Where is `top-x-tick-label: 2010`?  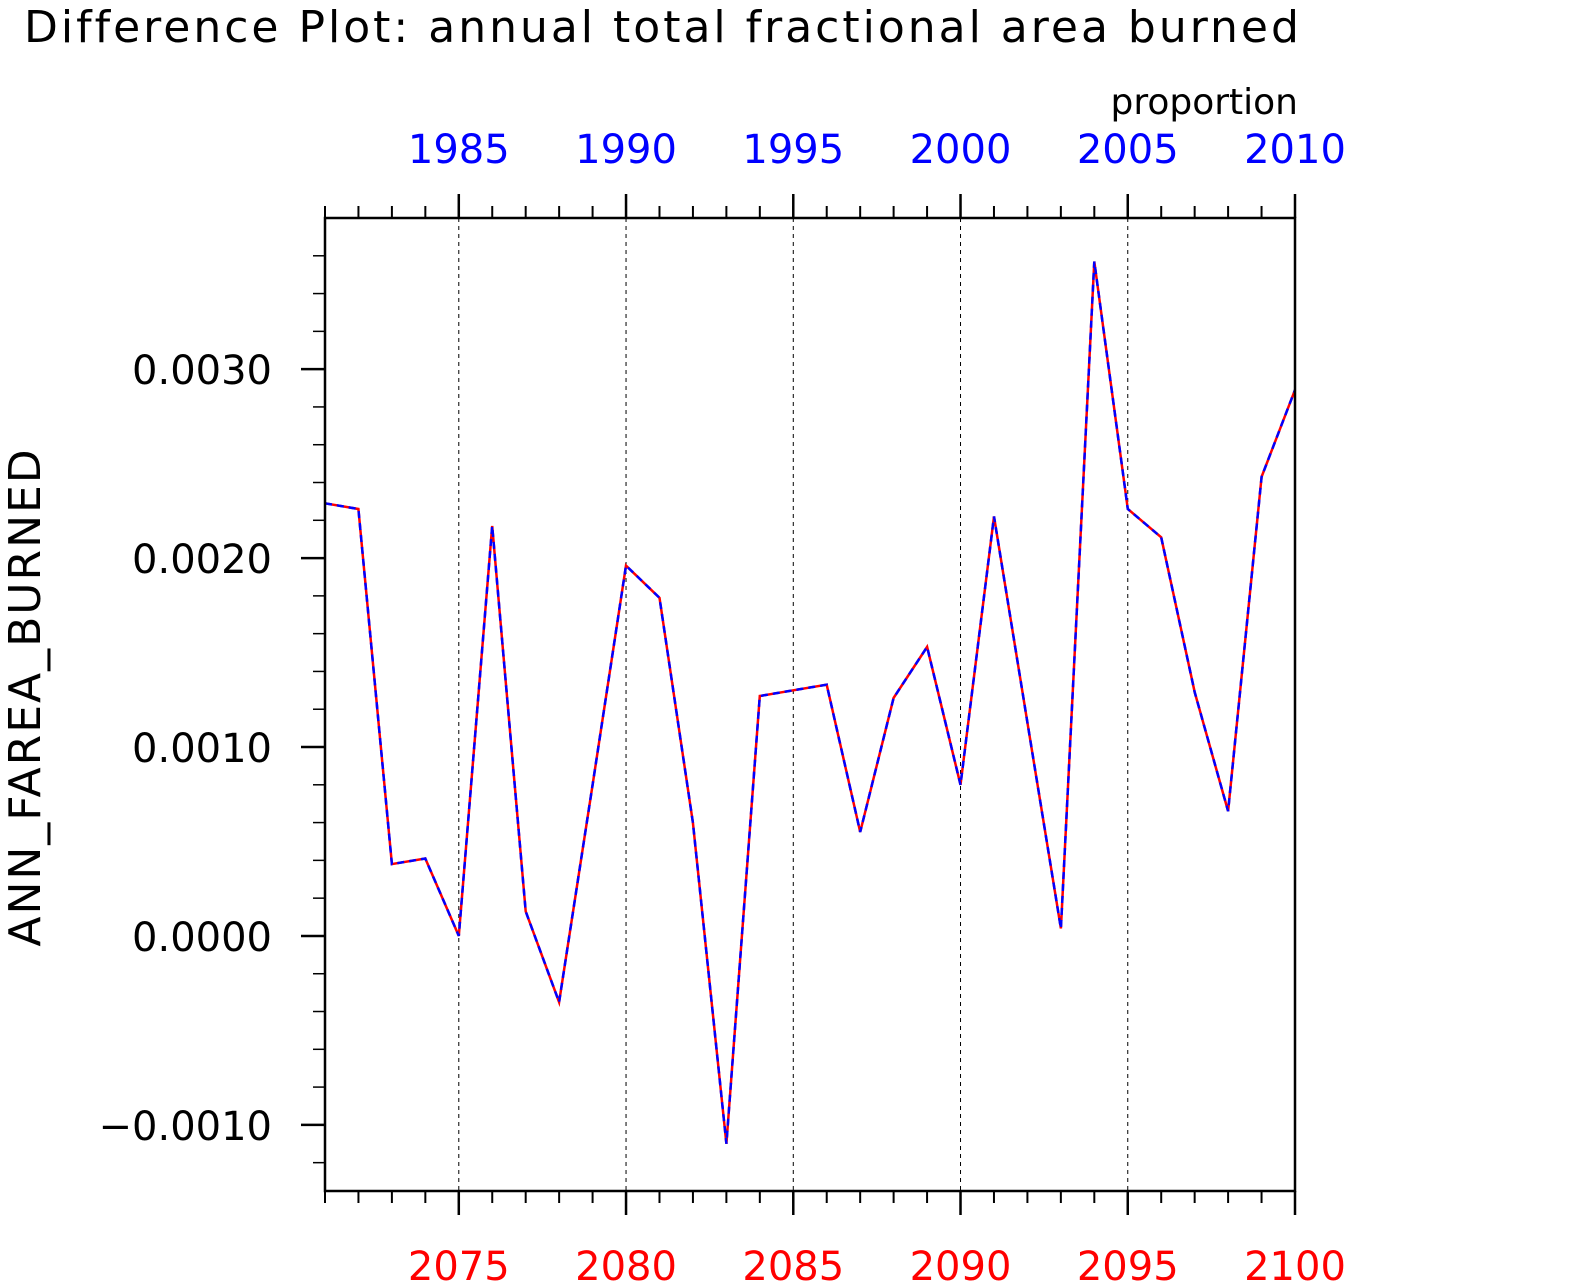
top-x-tick-label: 2010 is located at coordinates (1295, 150).